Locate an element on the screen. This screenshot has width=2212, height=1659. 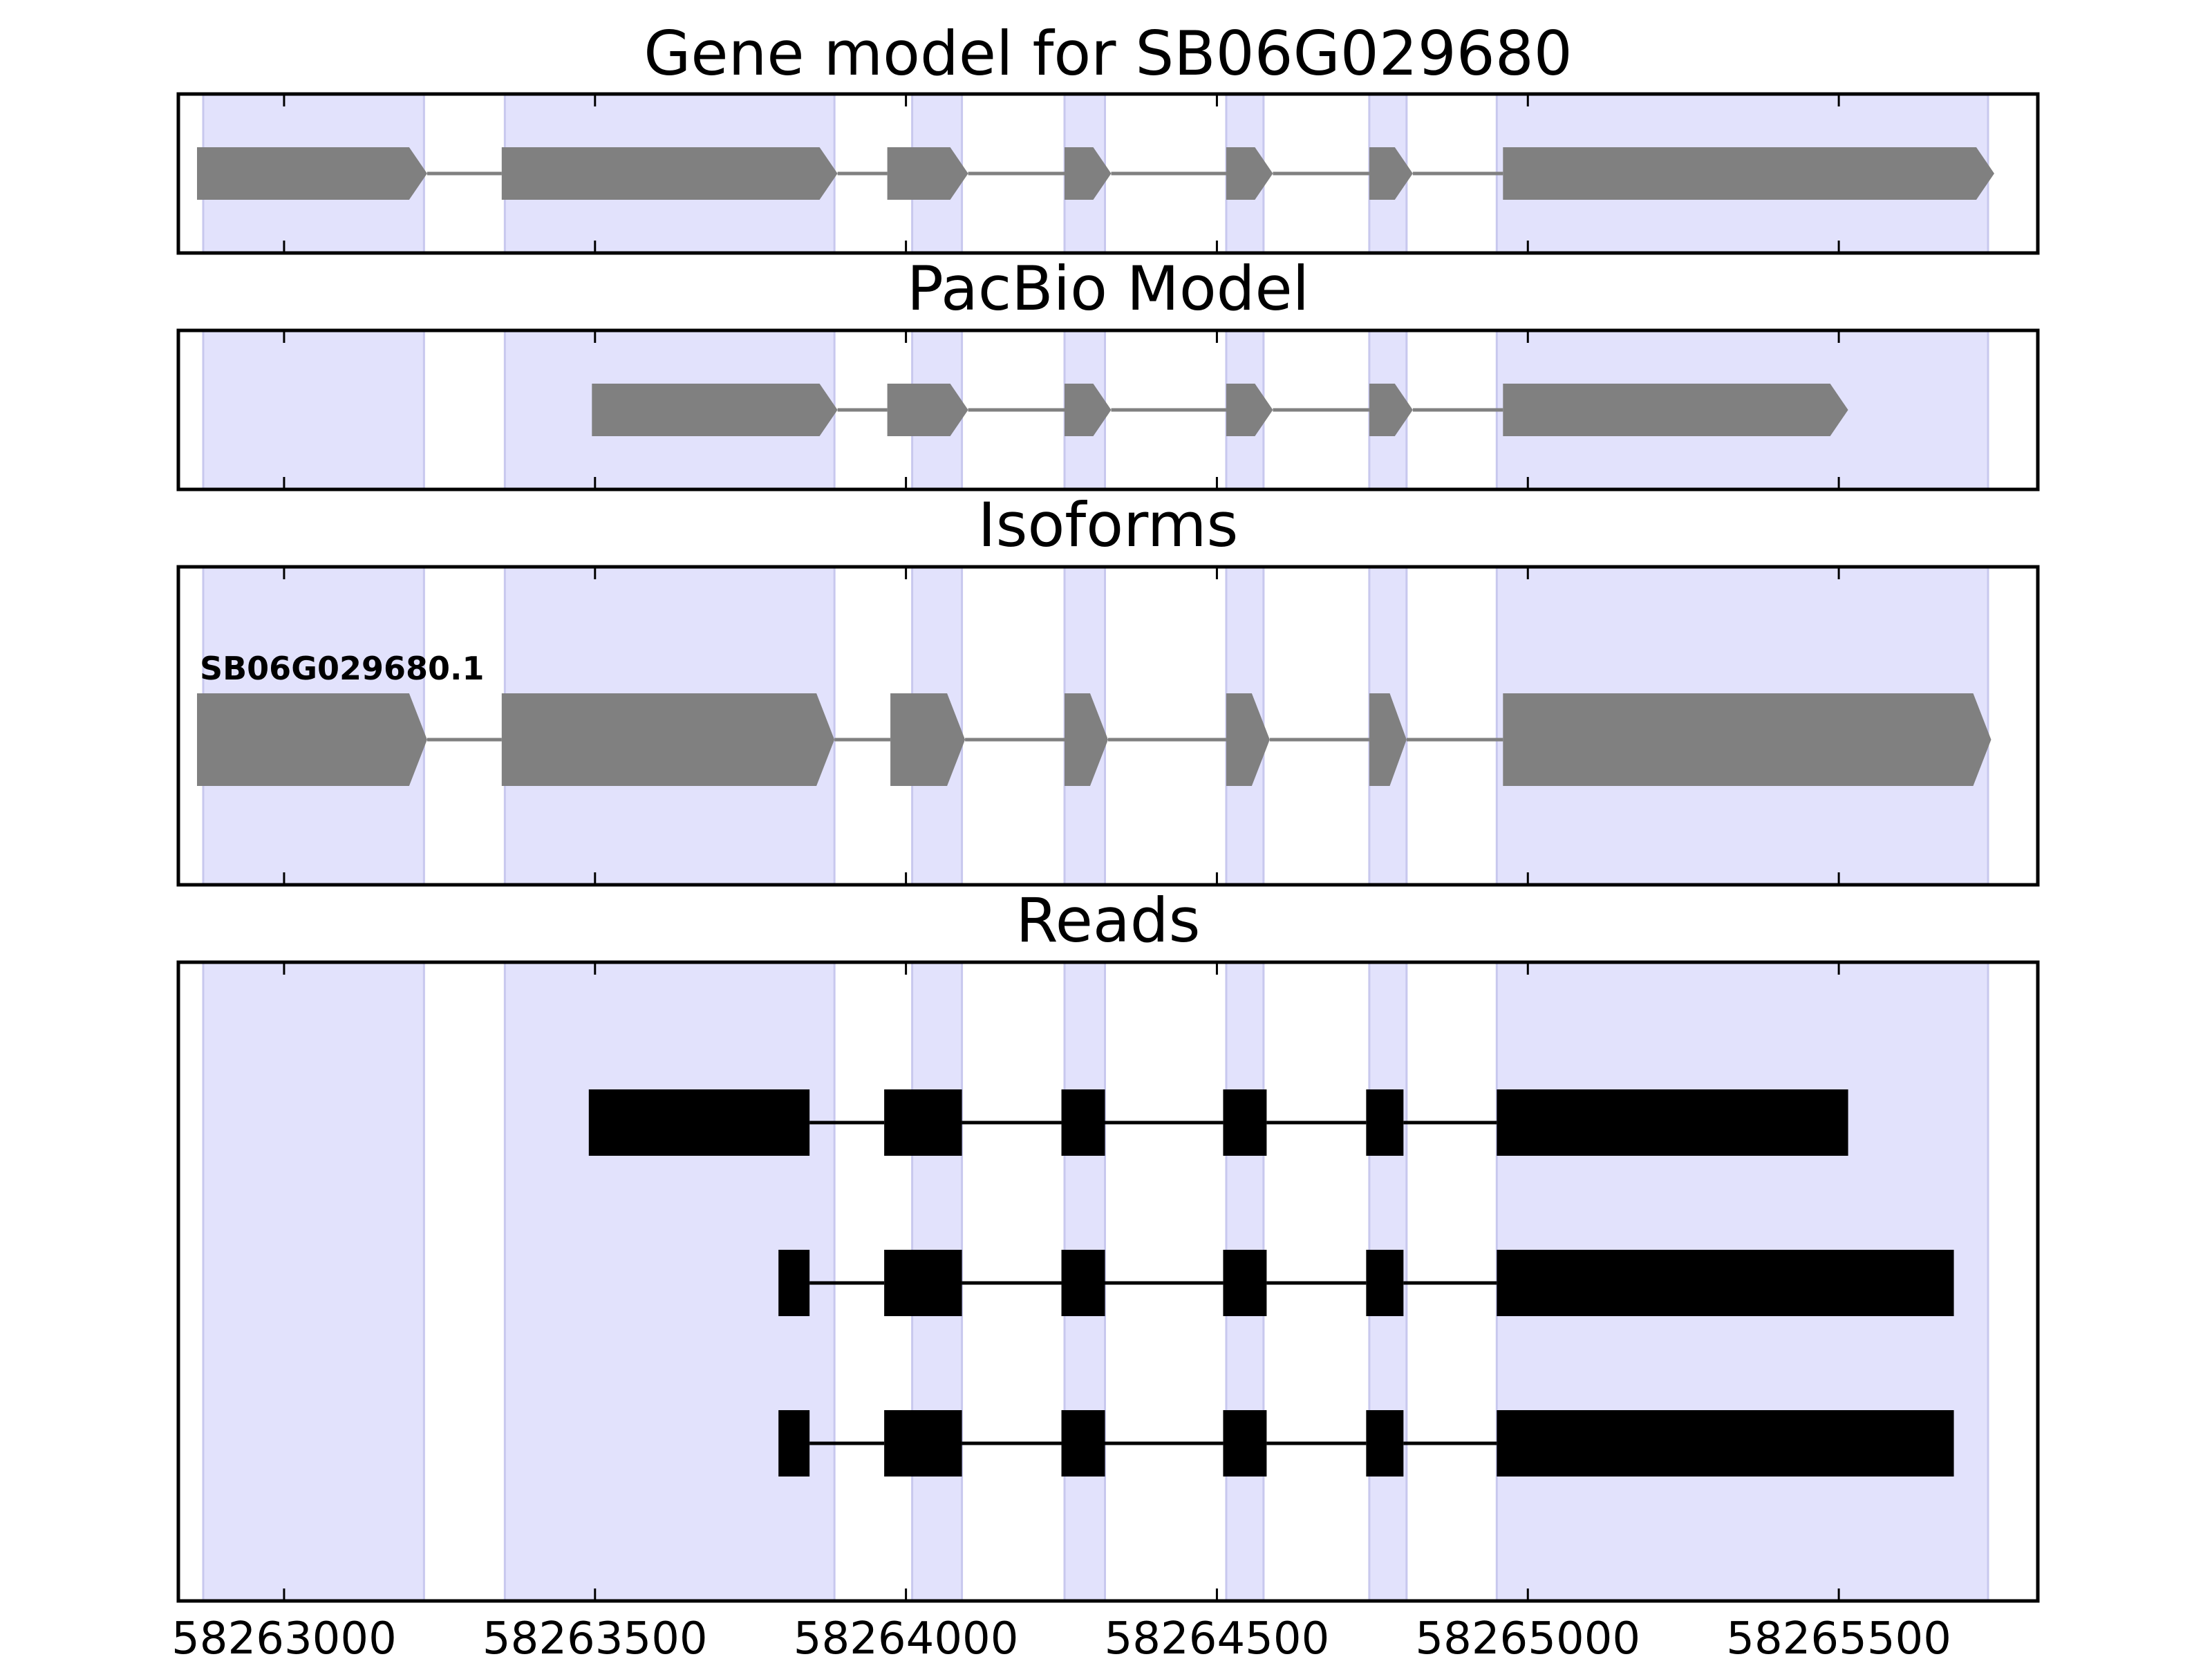
isoform-label: SB06G029680.1 is located at coordinates (342, 668).